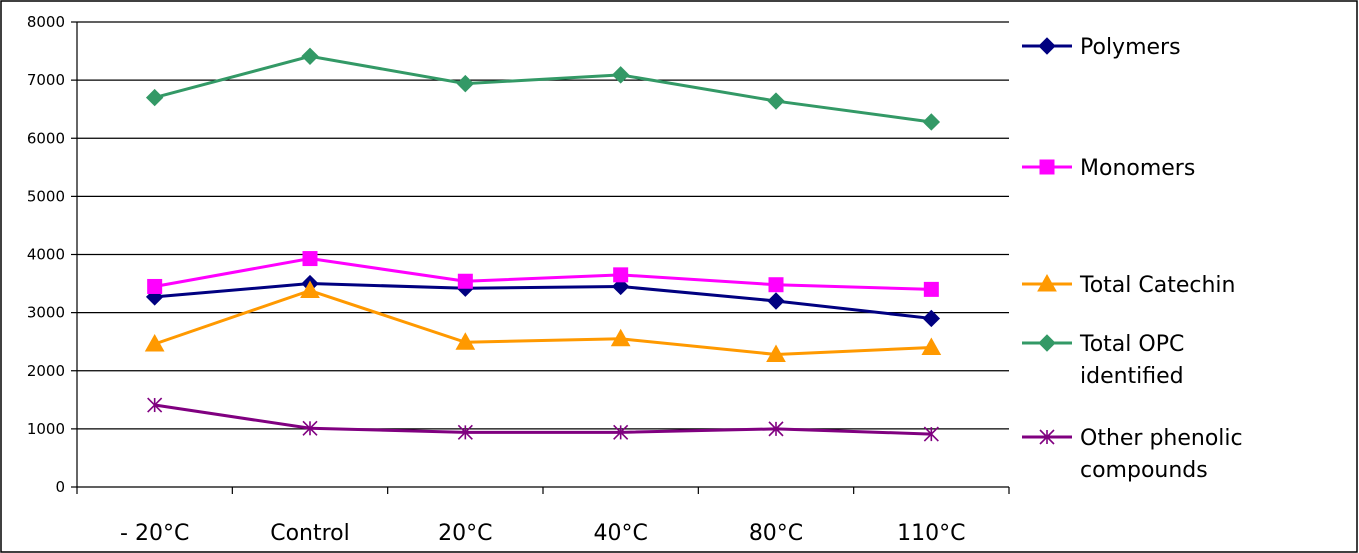  Describe the element at coordinates (46, 80) in the screenshot. I see `y-tick-label: 7000` at that location.